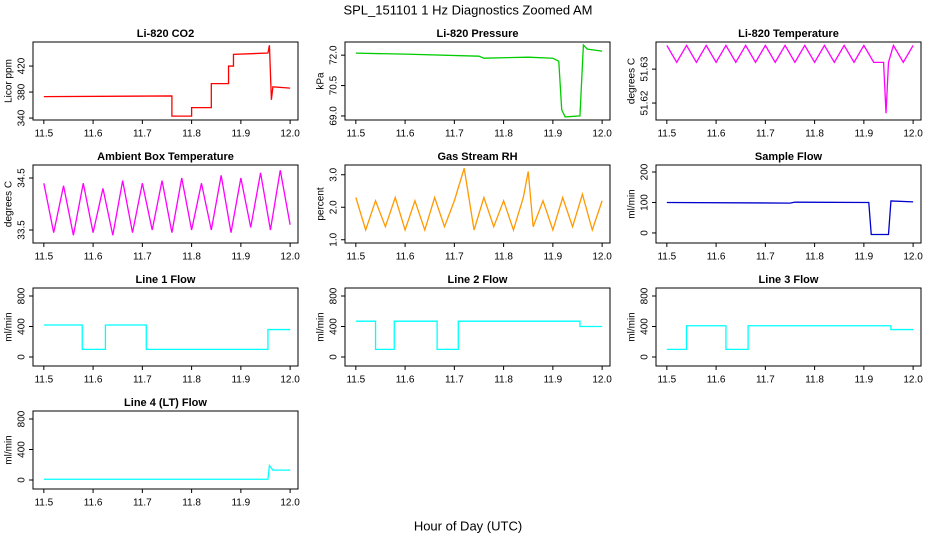 The image size is (936, 540). What do you see at coordinates (334, 116) in the screenshot?
I see `y-tick-label: 69.0` at bounding box center [334, 116].